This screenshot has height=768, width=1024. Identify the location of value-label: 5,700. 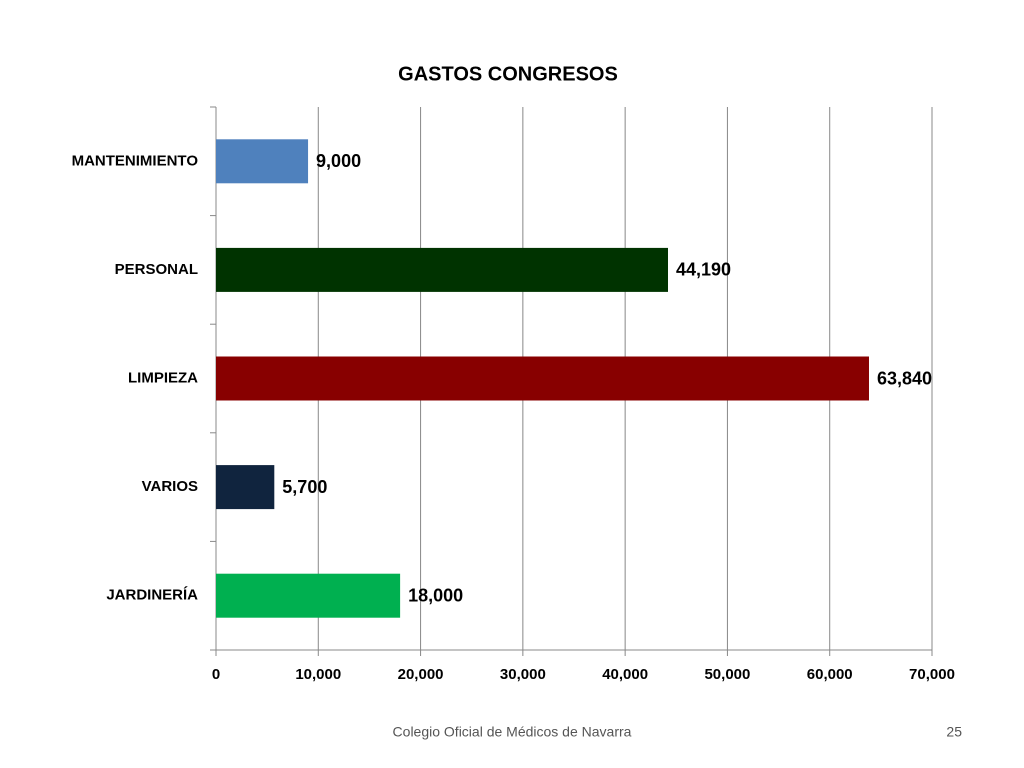
(304, 487).